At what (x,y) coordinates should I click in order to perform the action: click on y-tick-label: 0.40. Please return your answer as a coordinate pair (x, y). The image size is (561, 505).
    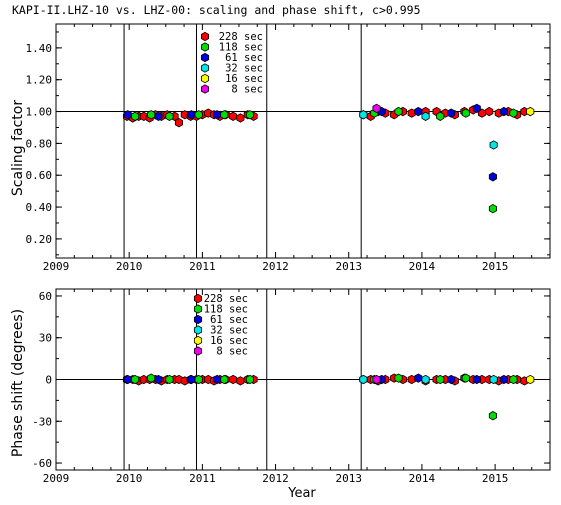
    Looking at the image, I should click on (39, 207).